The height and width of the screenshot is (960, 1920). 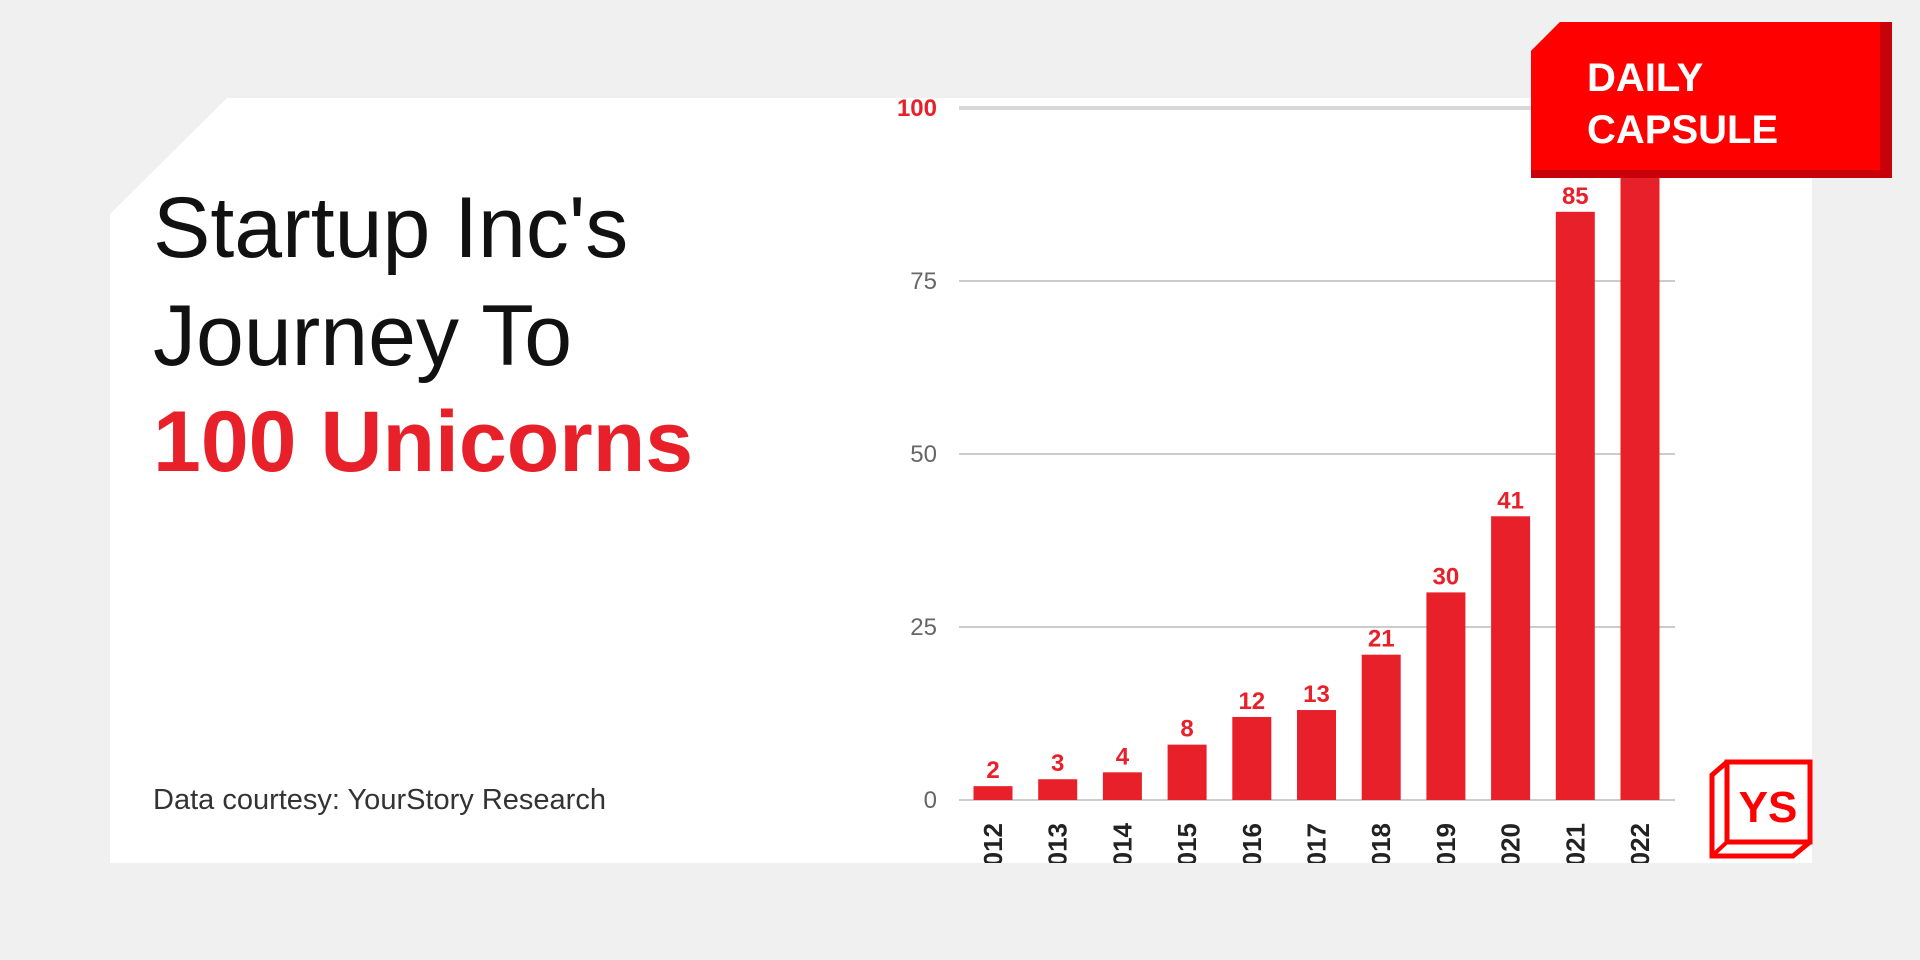 I want to click on value-label: 85, so click(x=1575, y=196).